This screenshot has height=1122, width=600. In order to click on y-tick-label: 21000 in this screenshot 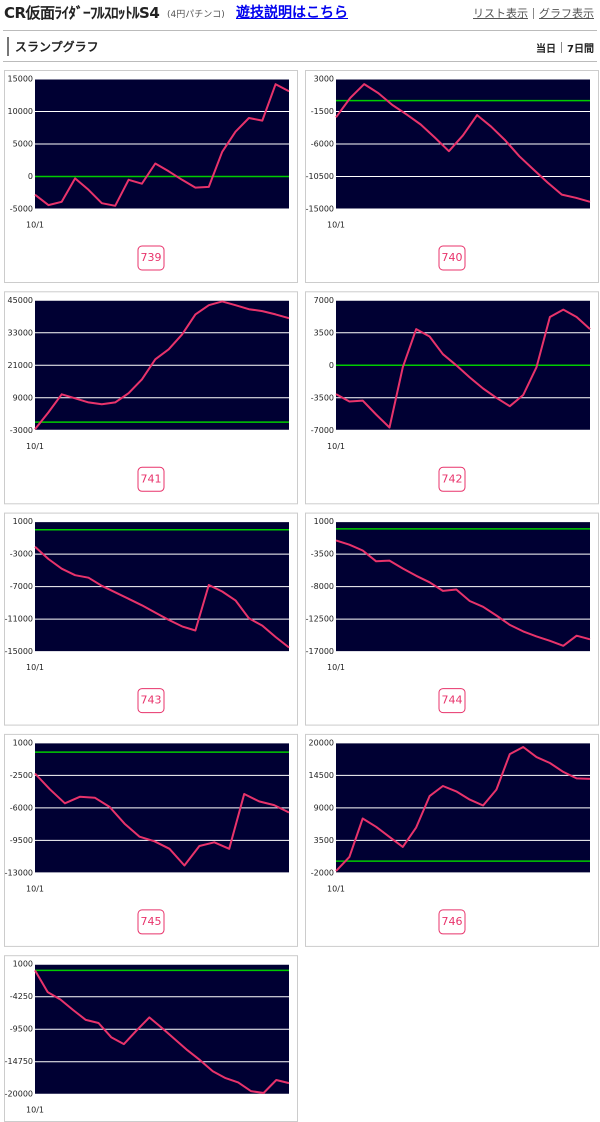, I will do `click(20, 365)`.